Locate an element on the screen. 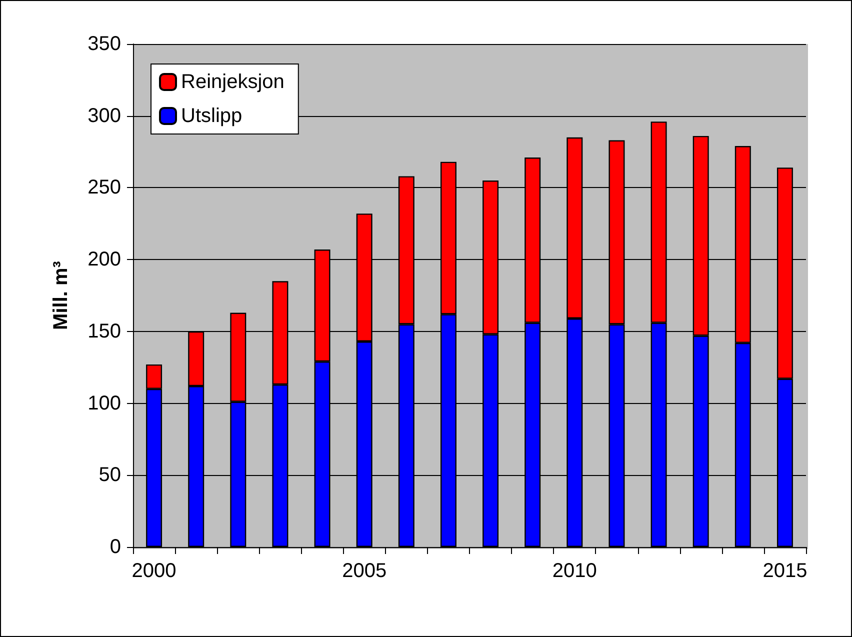  y-tick-label: 50 is located at coordinates (109, 475).